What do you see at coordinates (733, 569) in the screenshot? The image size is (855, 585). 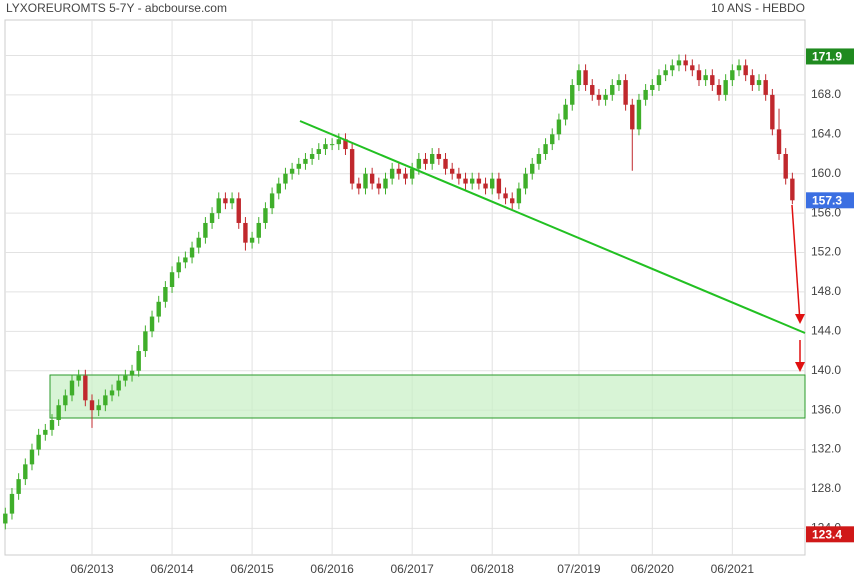 I see `x-tick-label: 06/2021` at bounding box center [733, 569].